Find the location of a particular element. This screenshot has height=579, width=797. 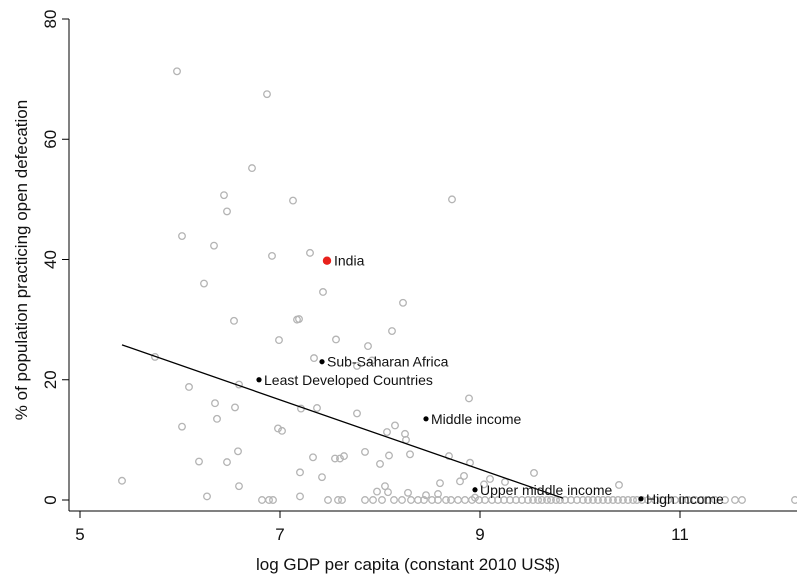

x-axis-ticks: 5 7 9 11 is located at coordinates (382, 527).